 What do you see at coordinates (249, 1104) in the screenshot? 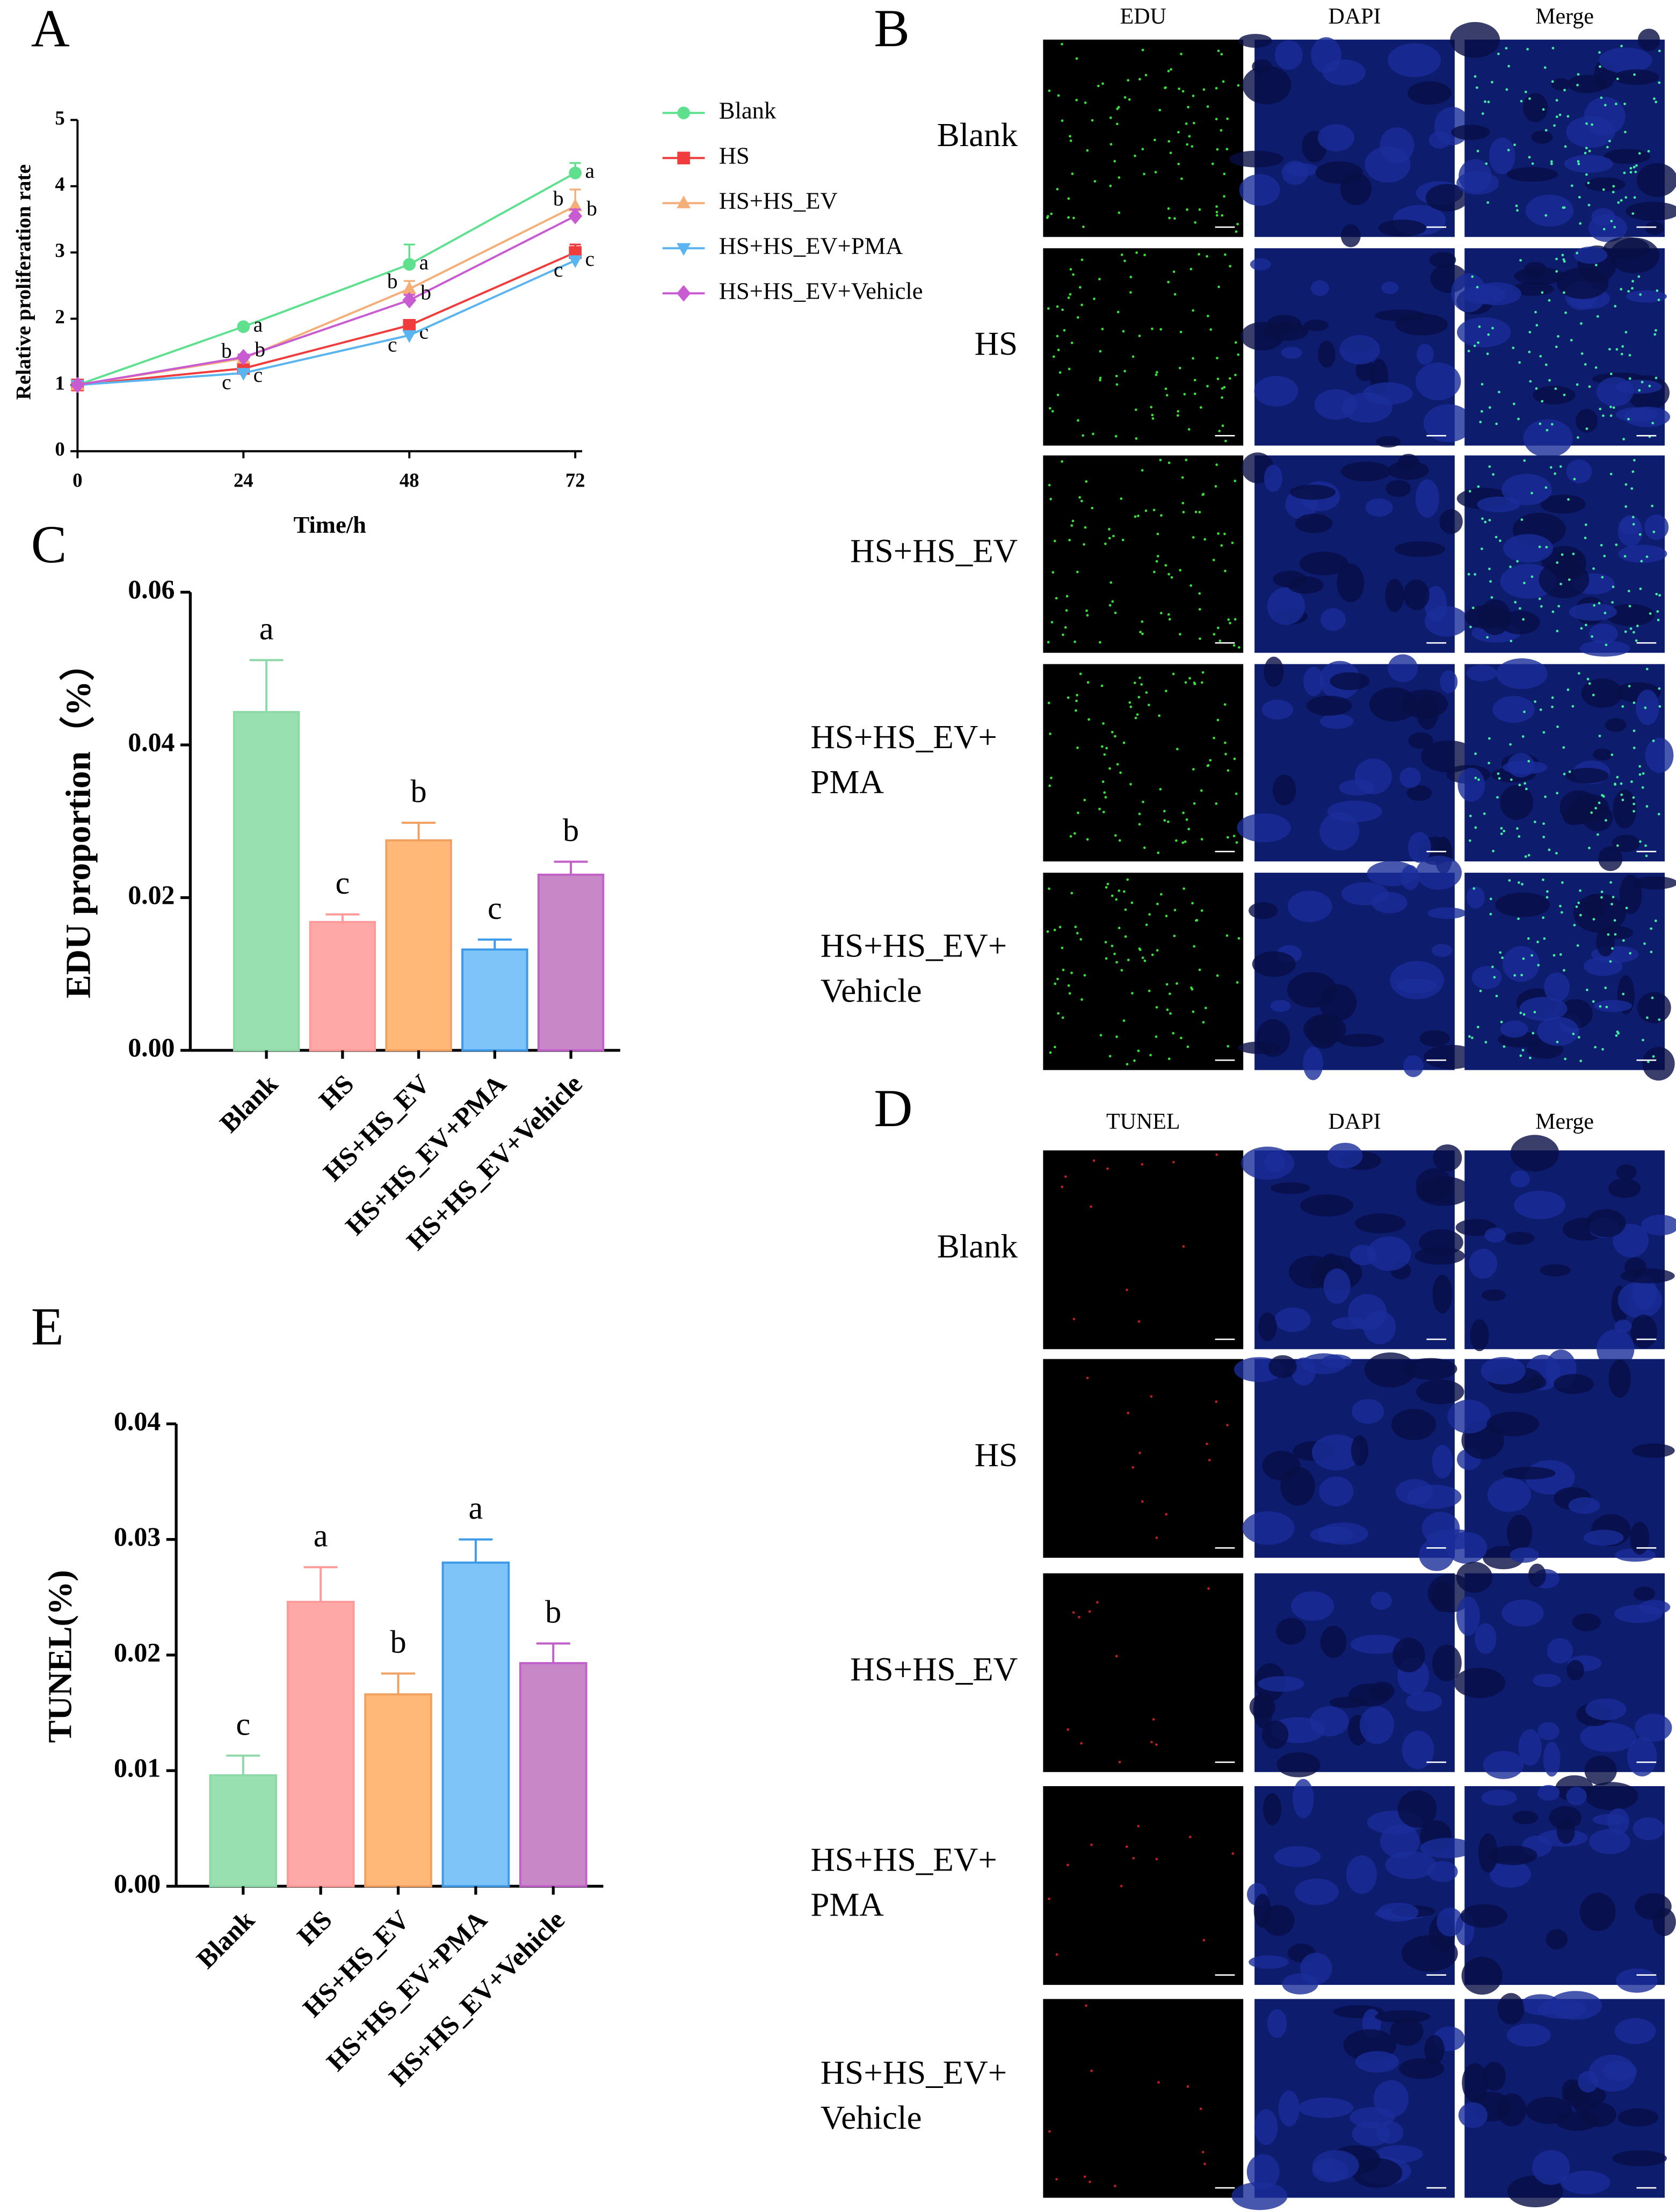
I see `x-tick-label: Blank` at bounding box center [249, 1104].